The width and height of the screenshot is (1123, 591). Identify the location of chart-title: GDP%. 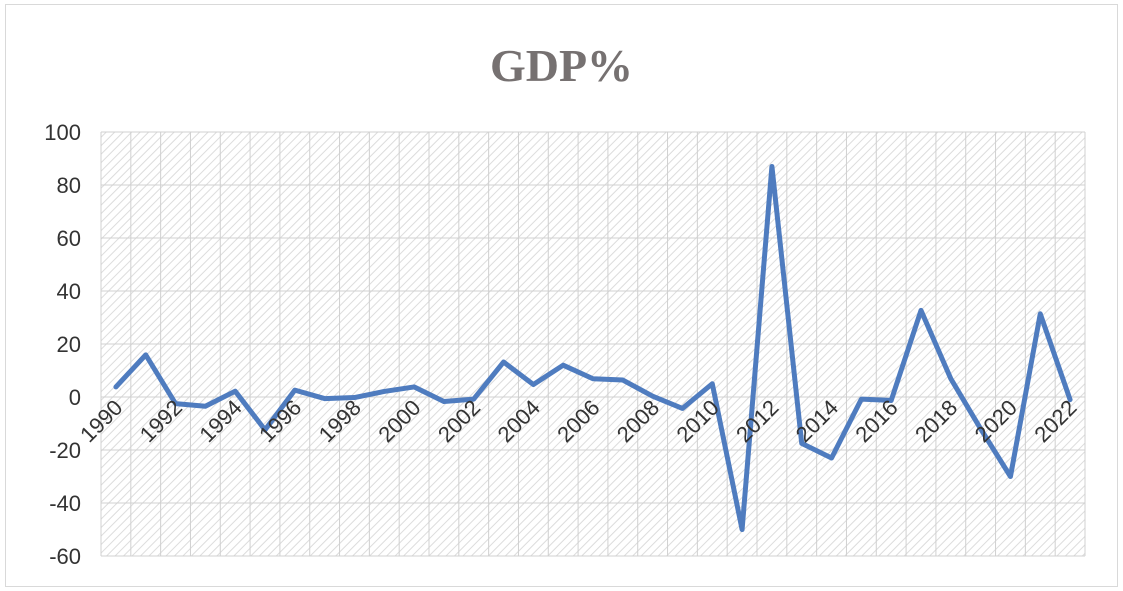
(561, 65).